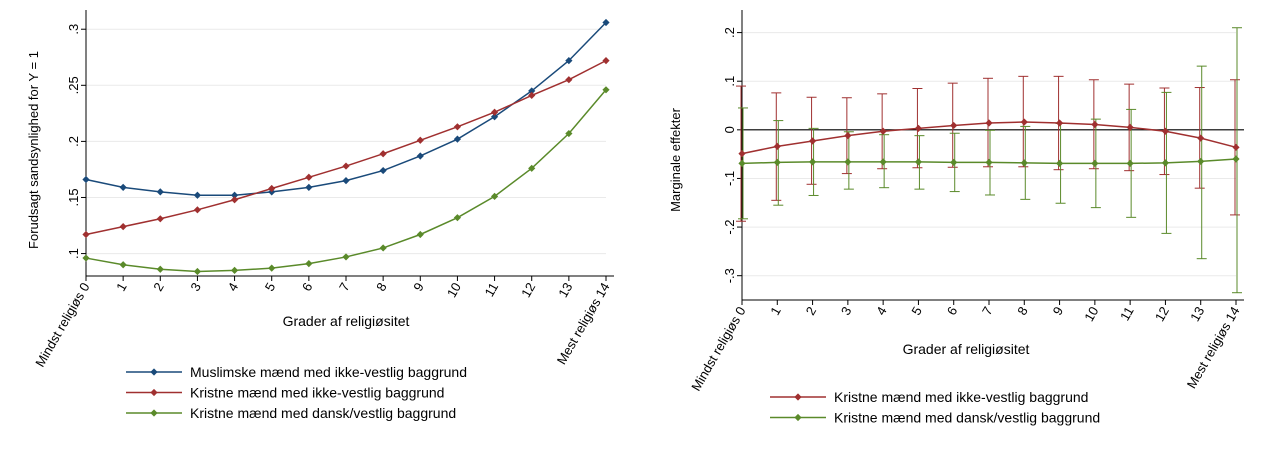 This screenshot has width=1267, height=454. I want to click on x-tick-label: 7, so click(987, 311).